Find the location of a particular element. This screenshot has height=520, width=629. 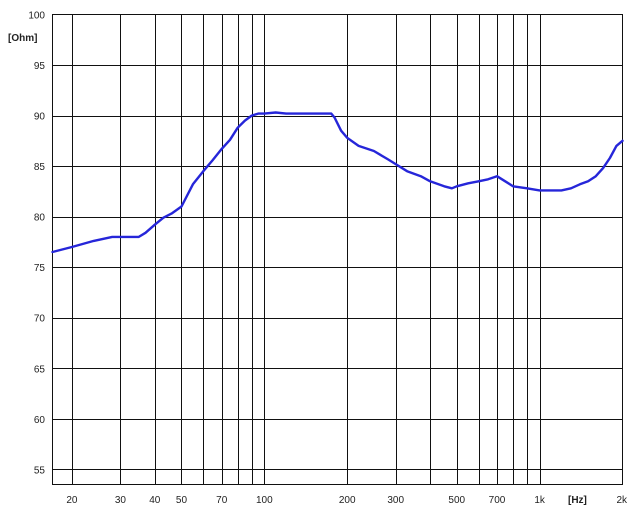

x-tick-label: 20 is located at coordinates (72, 500).